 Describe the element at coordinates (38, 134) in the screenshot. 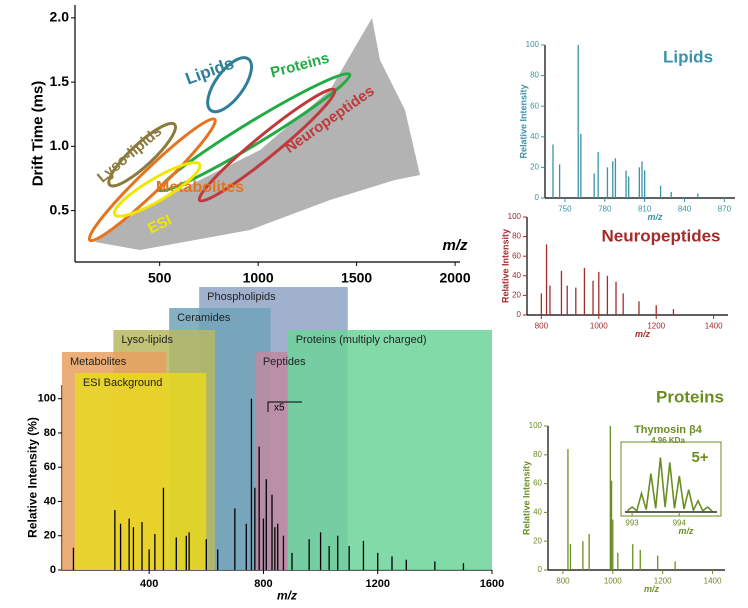

I see `y-axis-title: Drift Time (ms)` at that location.